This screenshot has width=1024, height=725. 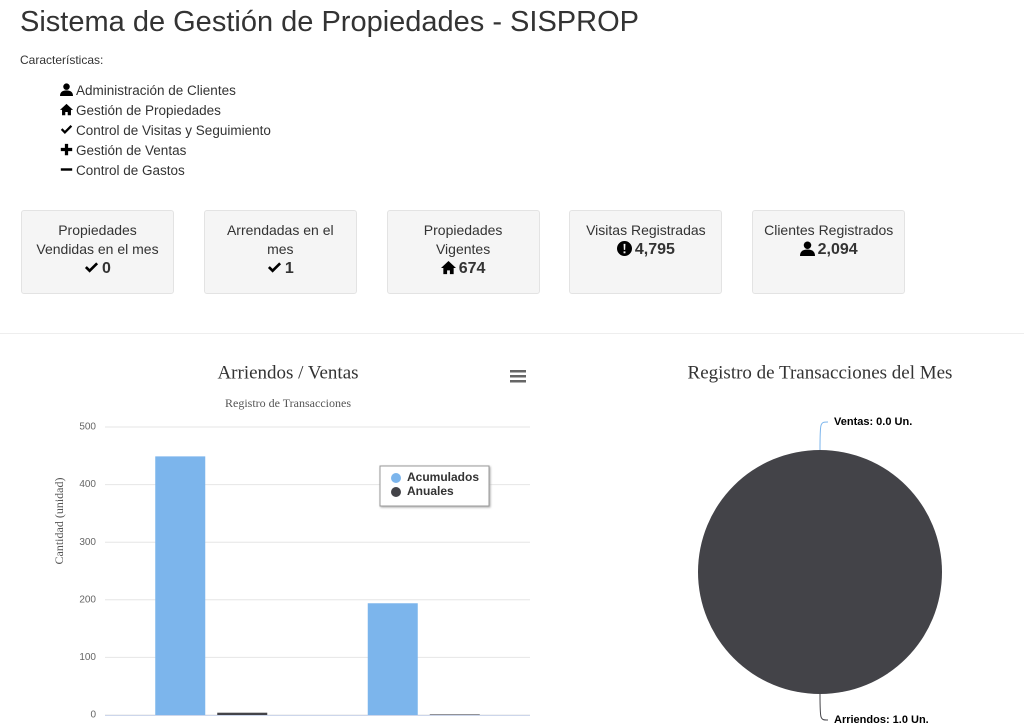 I want to click on pie-slice, so click(x=820, y=572).